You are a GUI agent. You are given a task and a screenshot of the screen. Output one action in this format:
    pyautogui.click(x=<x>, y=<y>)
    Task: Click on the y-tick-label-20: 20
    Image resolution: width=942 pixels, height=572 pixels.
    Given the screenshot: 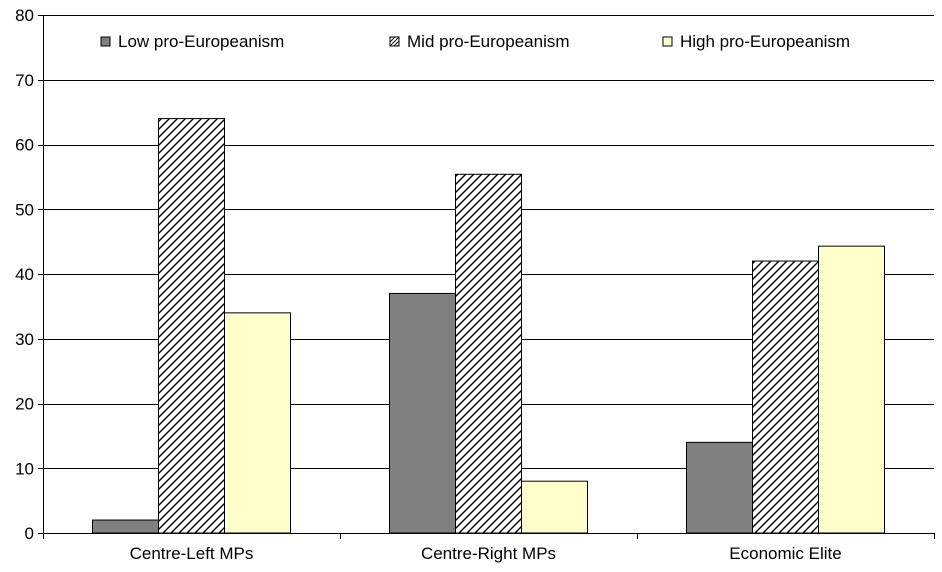 What is the action you would take?
    pyautogui.click(x=24, y=404)
    